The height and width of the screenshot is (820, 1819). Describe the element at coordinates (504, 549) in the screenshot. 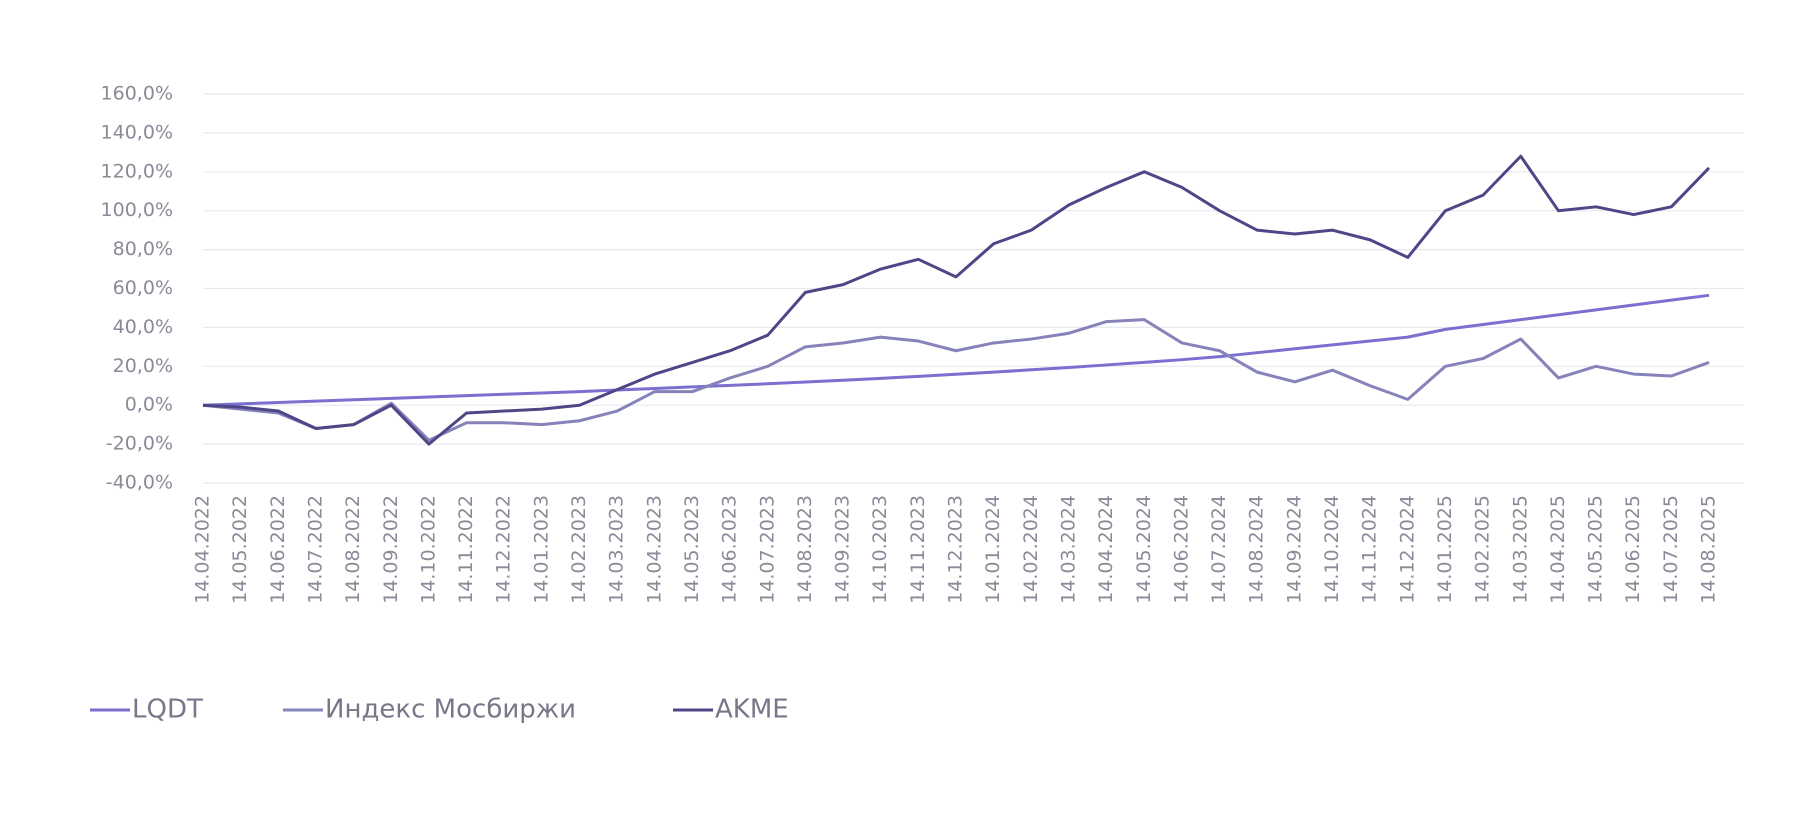

I see `x-tick-label: 14.12.2022` at that location.